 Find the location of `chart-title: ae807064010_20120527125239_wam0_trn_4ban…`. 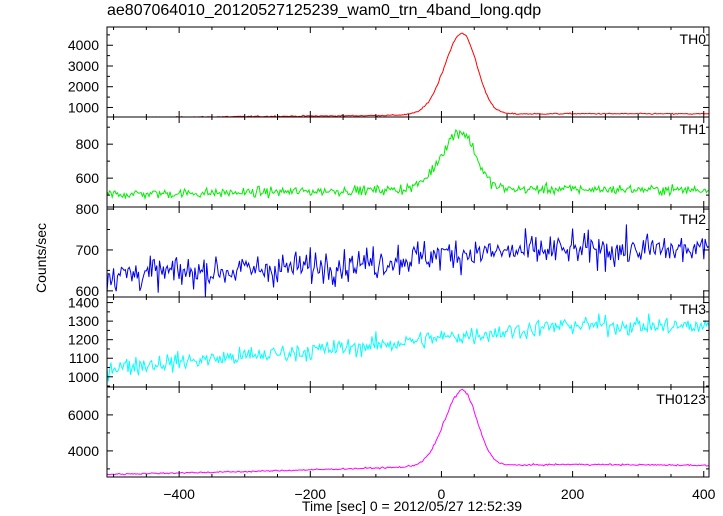

chart-title: ae807064010_20120527125239_wam0_trn_4ban… is located at coordinates (324, 10).